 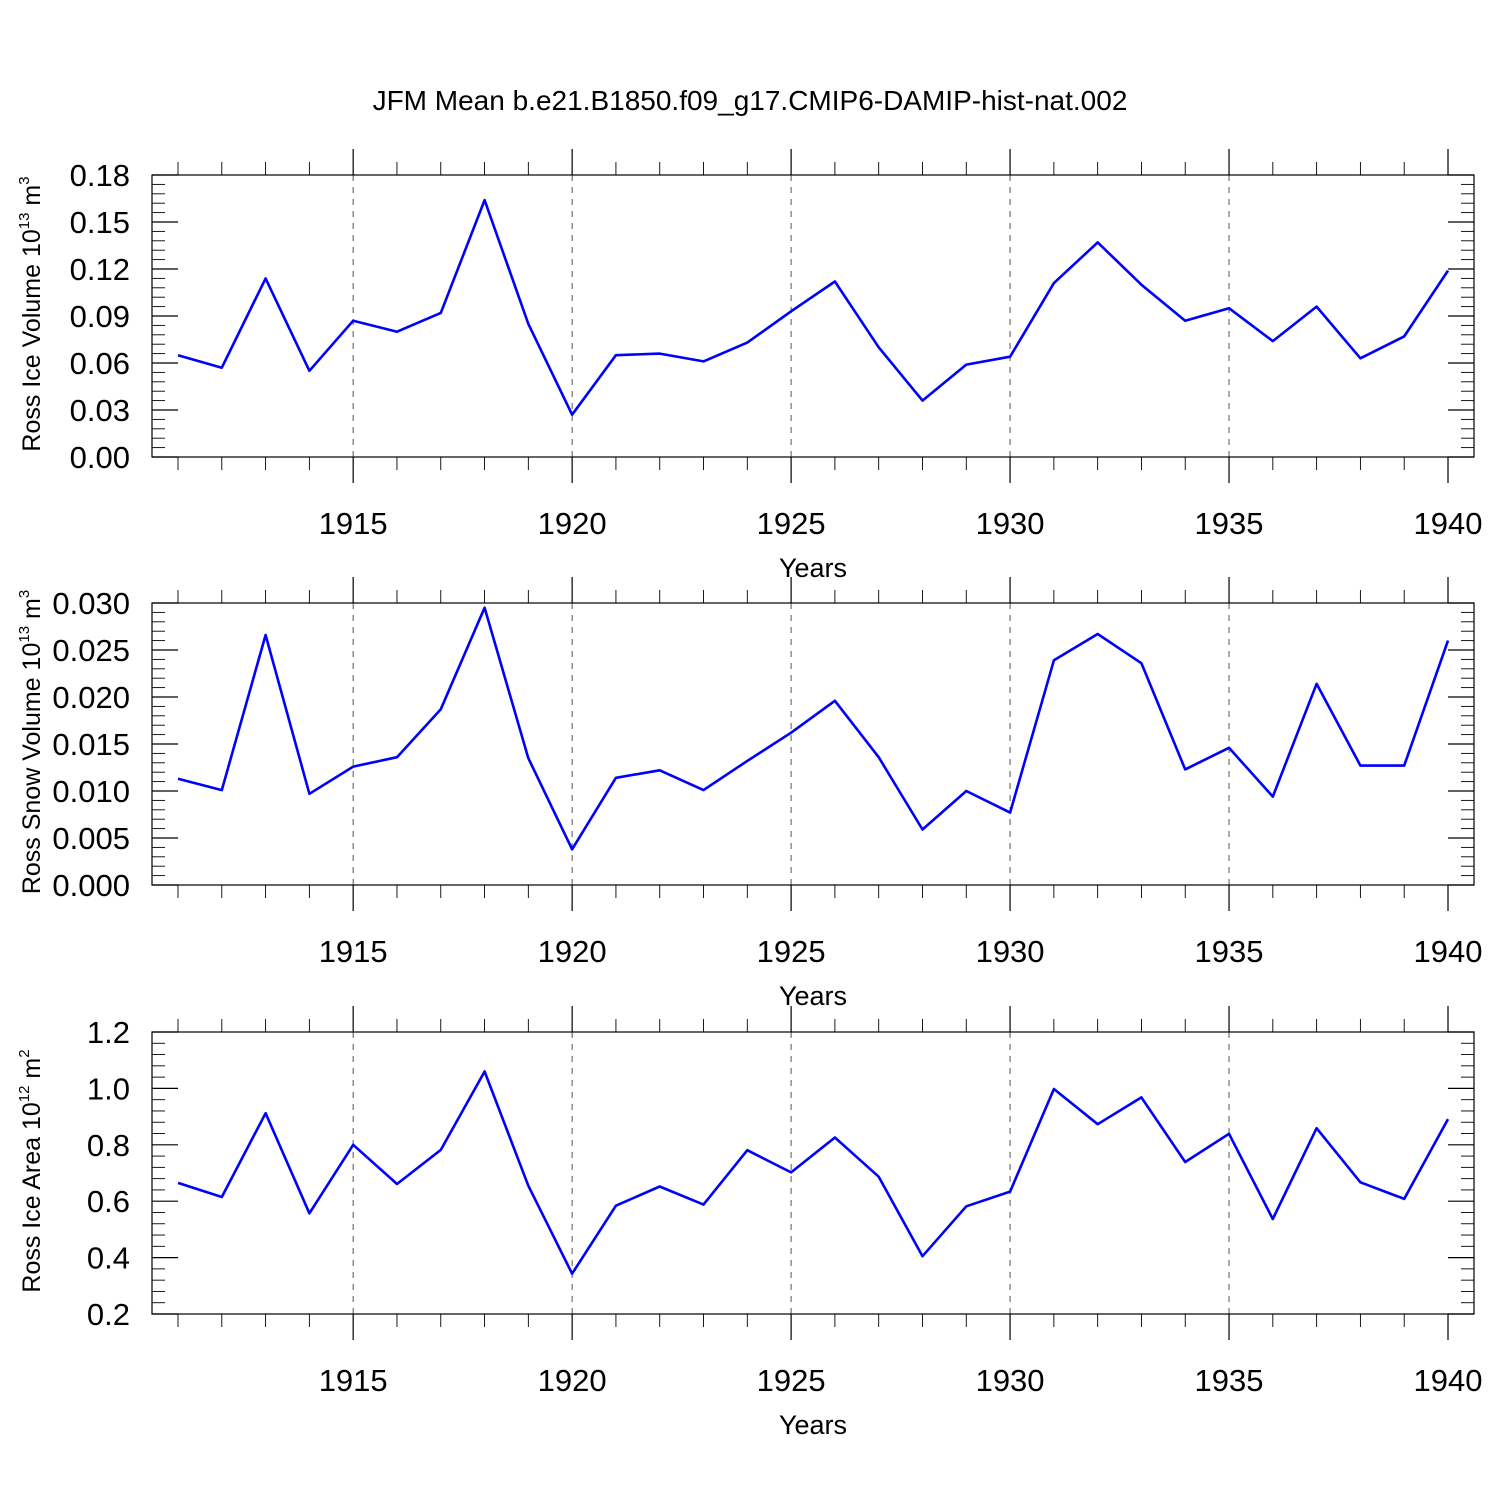 What do you see at coordinates (100, 410) in the screenshot?
I see `y-tick-label: 0.03` at bounding box center [100, 410].